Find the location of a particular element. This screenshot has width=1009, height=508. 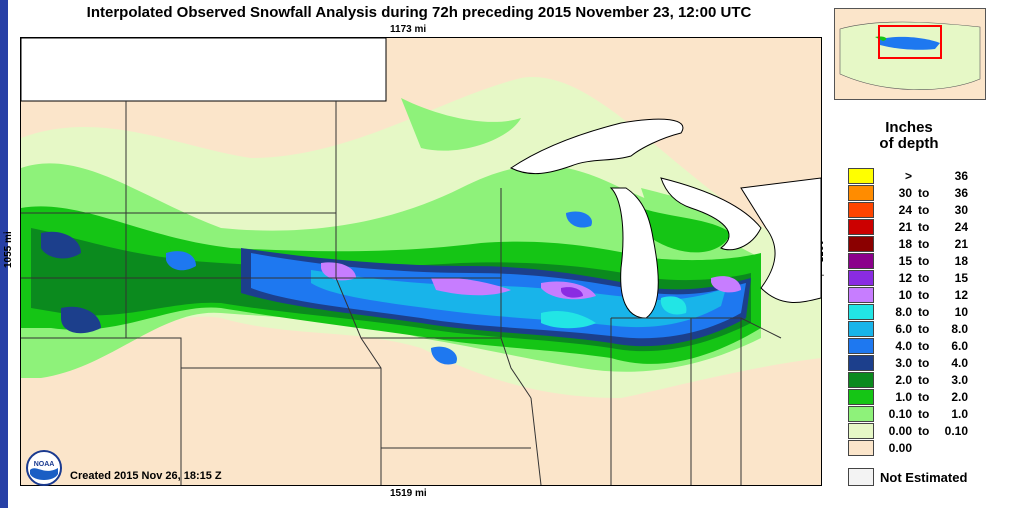

snow-band-cyan is located at coordinates (614, 312).